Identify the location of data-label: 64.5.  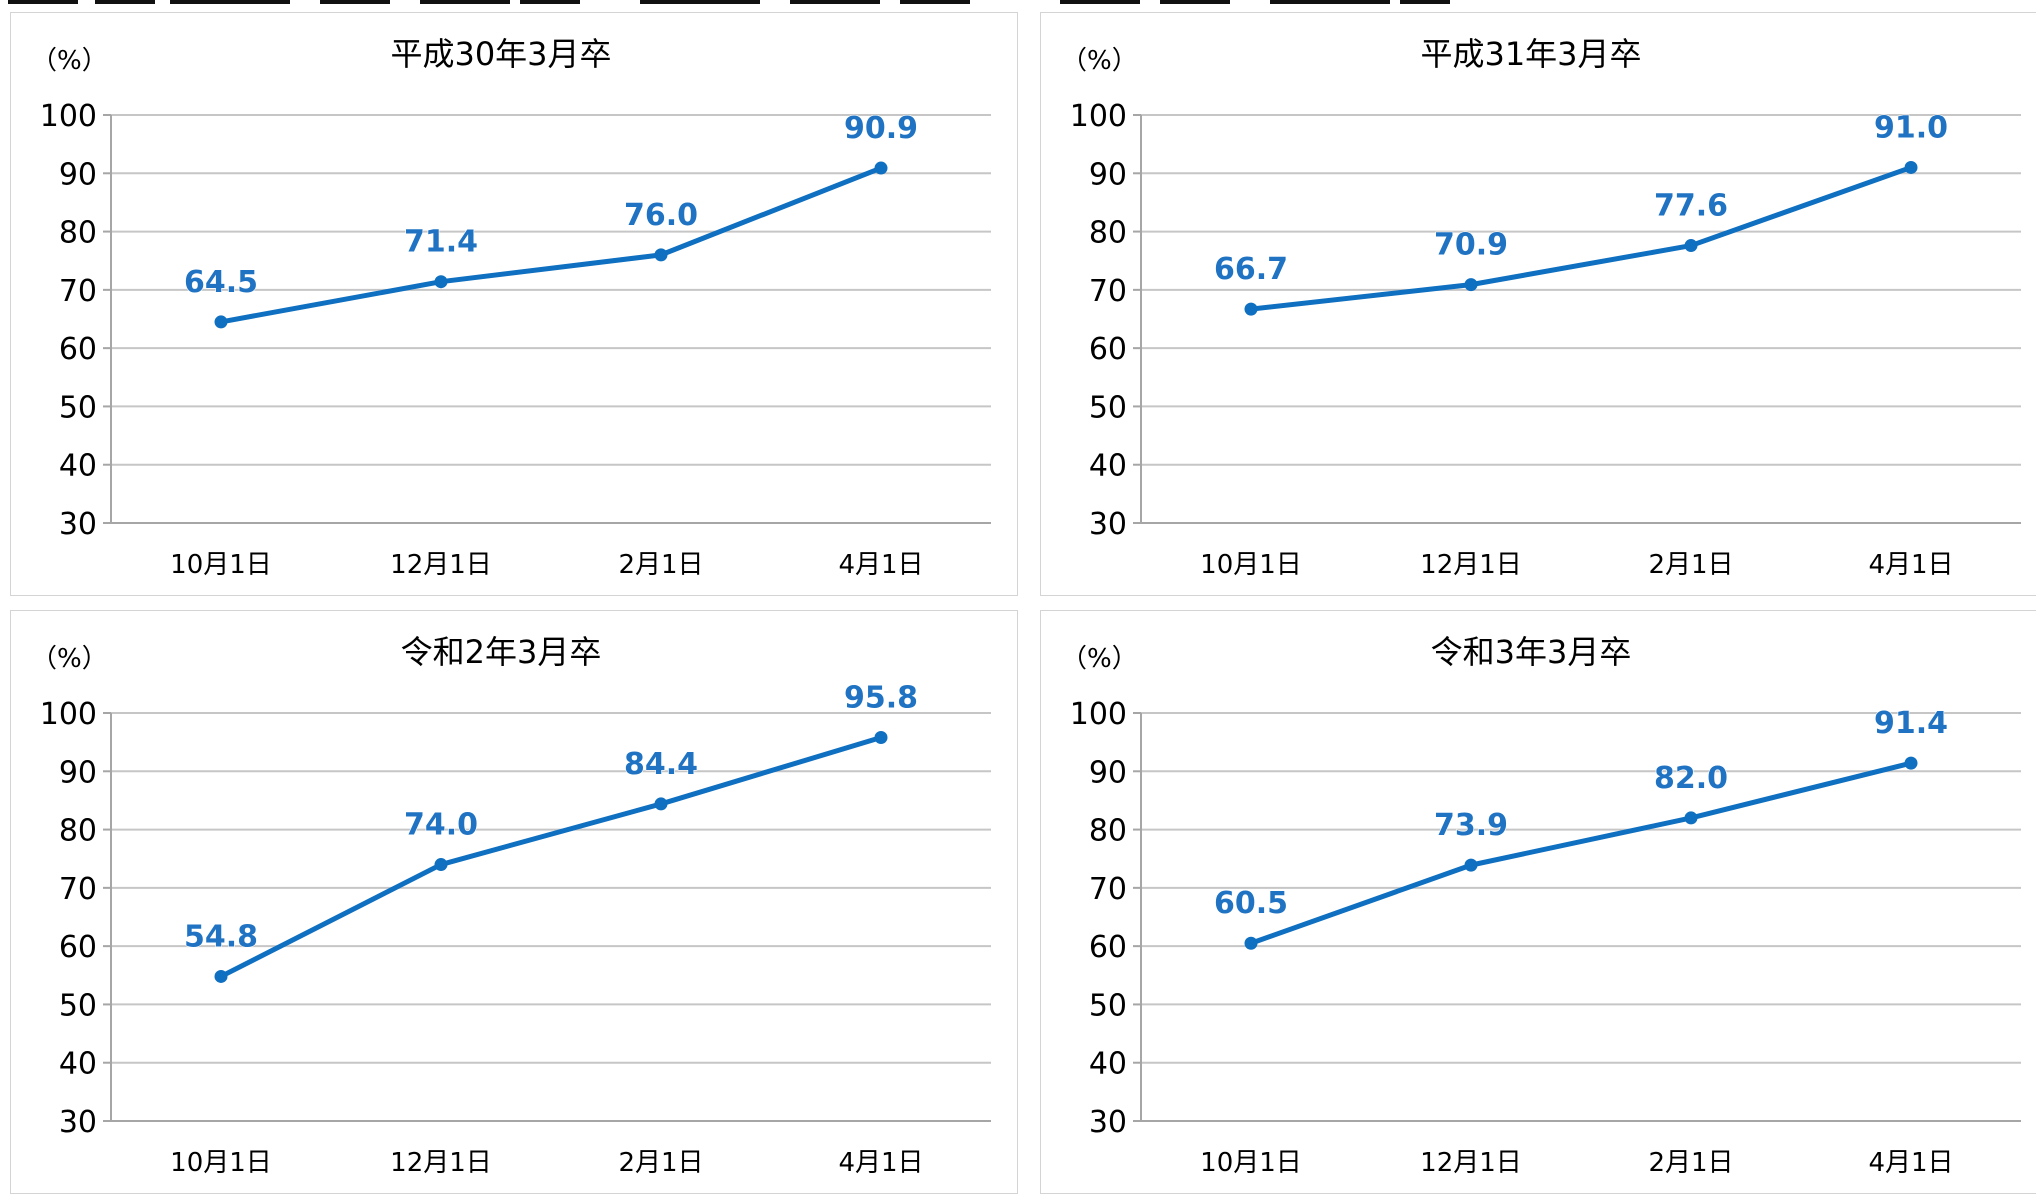
(221, 282).